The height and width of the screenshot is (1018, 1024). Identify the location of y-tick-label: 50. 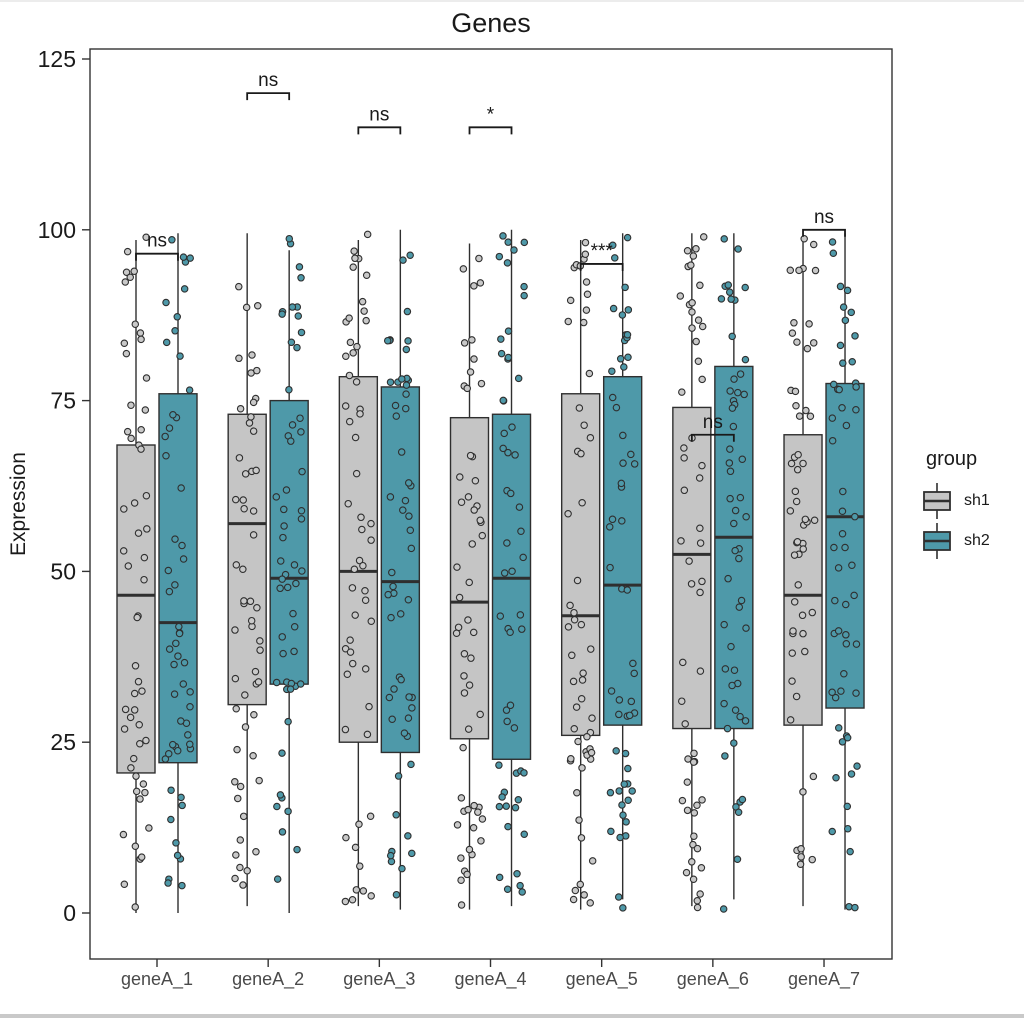
(63, 571).